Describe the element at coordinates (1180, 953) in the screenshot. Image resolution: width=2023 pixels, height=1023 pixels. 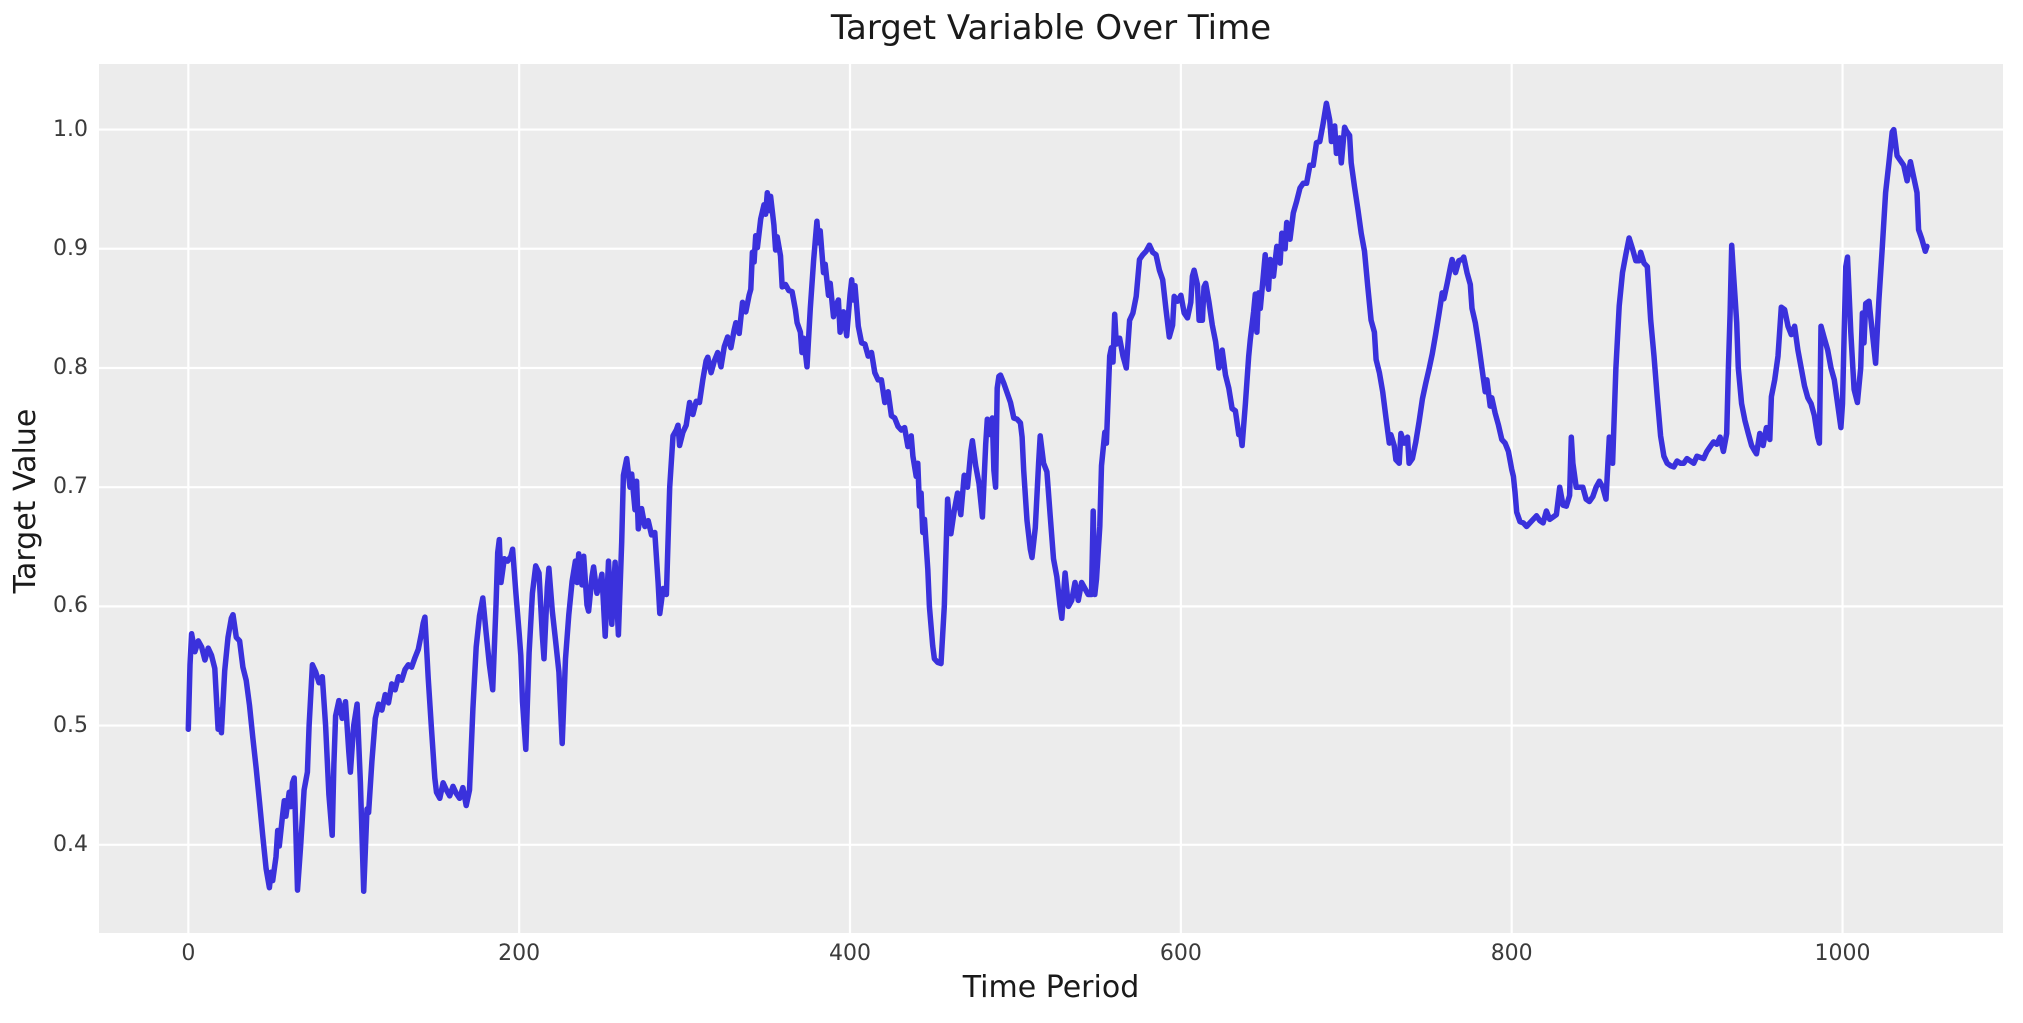
I see `x-tick-label: 600` at that location.